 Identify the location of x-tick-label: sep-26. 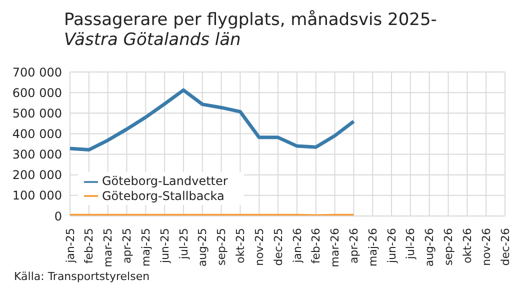
(449, 247).